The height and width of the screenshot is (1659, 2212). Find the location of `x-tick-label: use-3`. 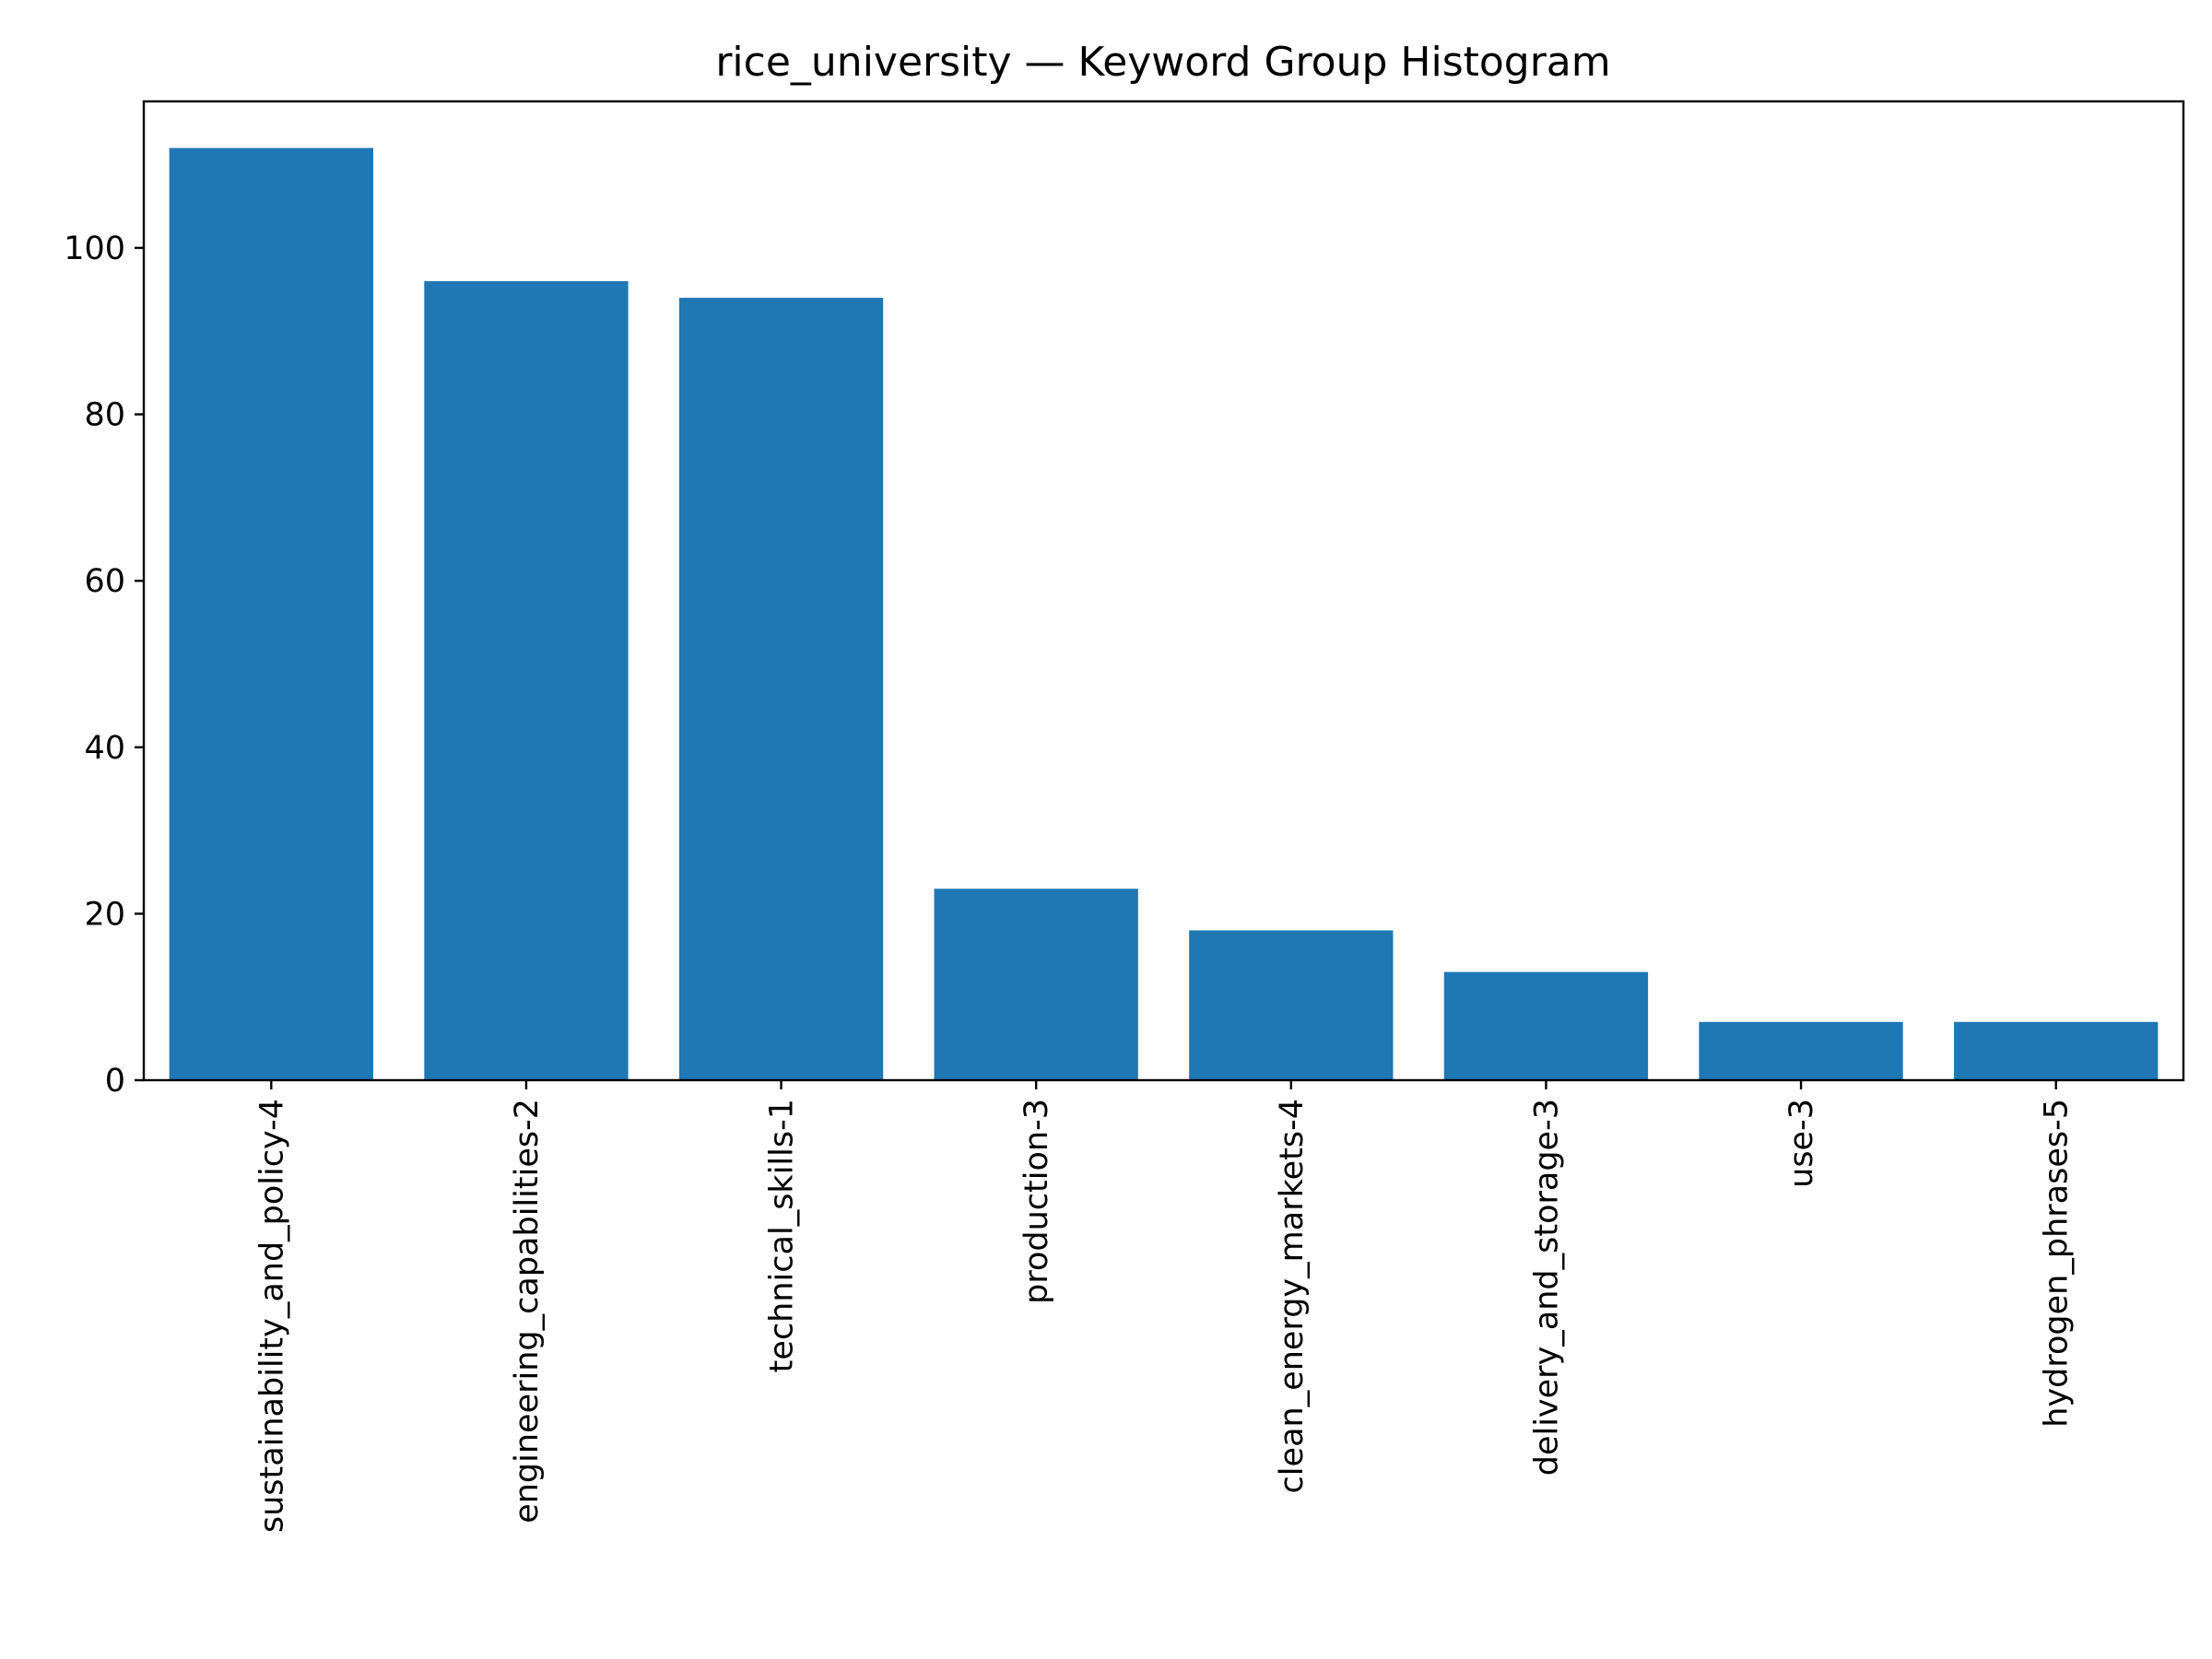

x-tick-label: use-3 is located at coordinates (1801, 1143).